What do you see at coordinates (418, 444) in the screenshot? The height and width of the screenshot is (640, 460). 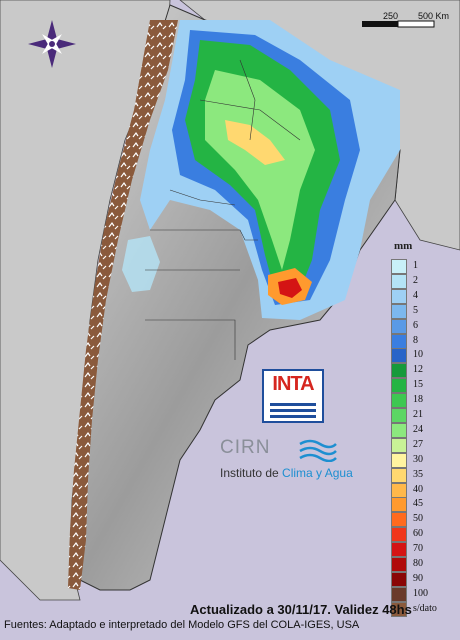 I see `legend-label: 27` at bounding box center [418, 444].